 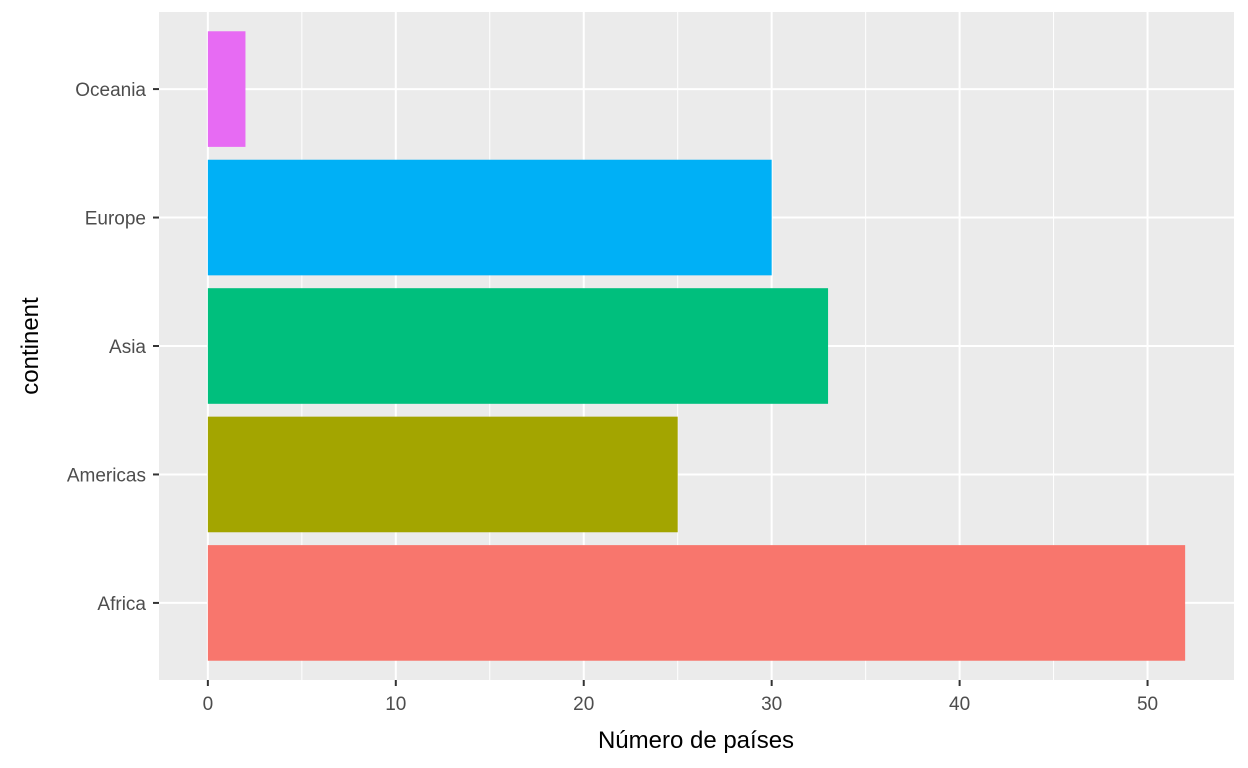 I want to click on x-tick-label: 0, so click(x=208, y=704).